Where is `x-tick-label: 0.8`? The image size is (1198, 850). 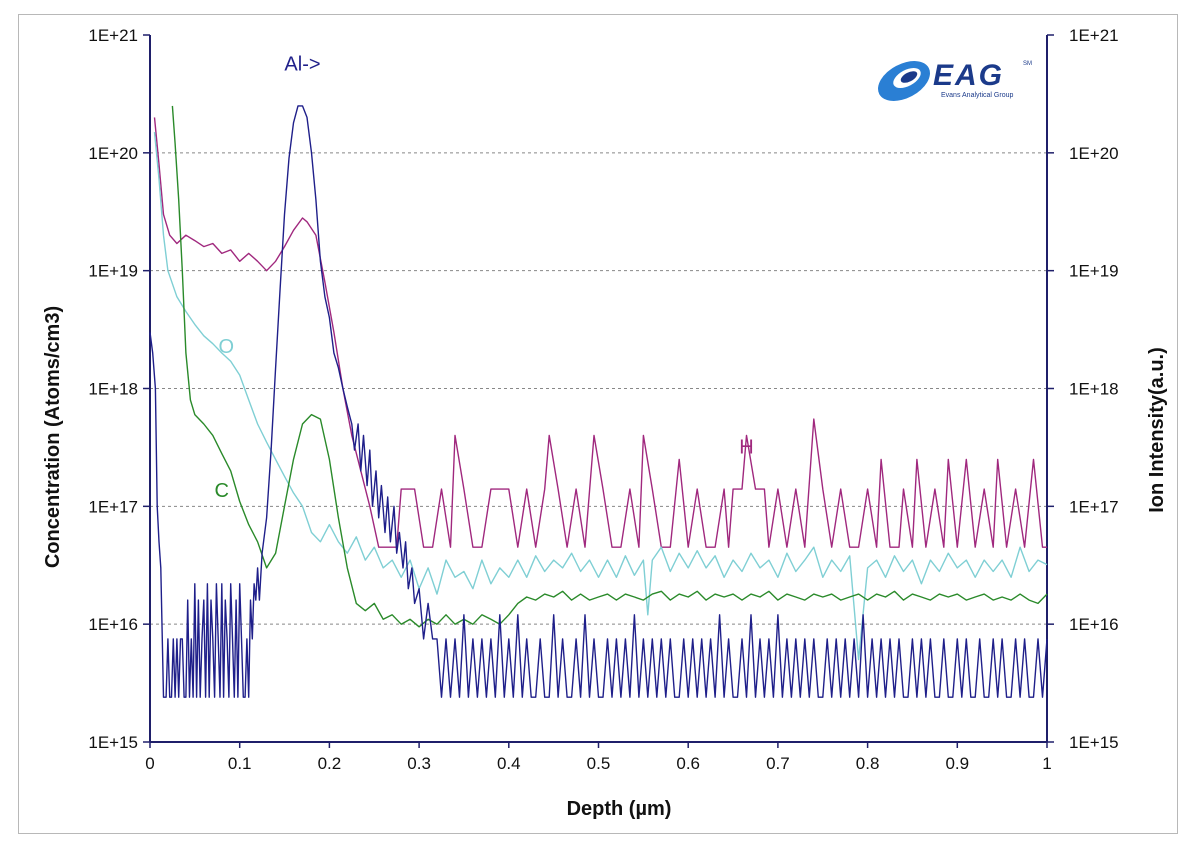 x-tick-label: 0.8 is located at coordinates (868, 763).